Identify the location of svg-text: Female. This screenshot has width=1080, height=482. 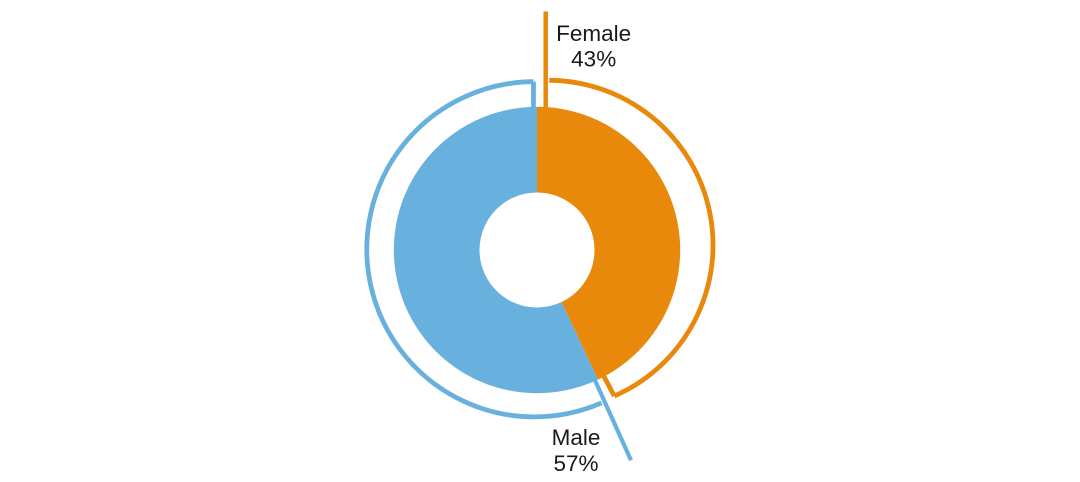
(593, 33).